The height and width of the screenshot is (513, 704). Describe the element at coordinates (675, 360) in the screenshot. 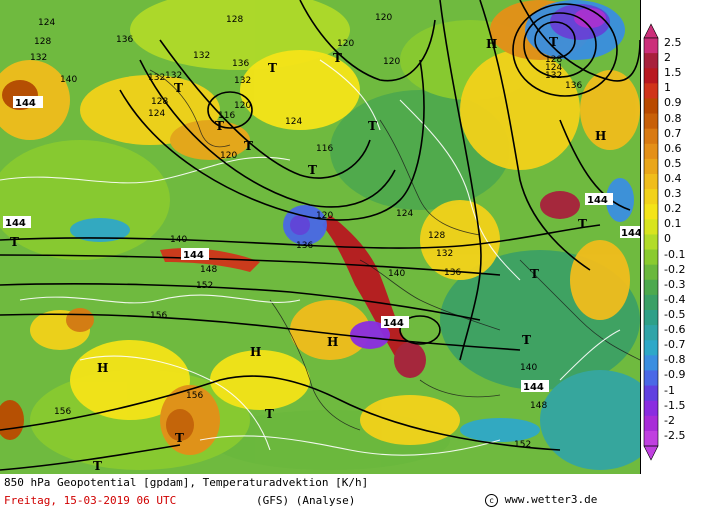

I see `colorbar-label: -0.8` at that location.